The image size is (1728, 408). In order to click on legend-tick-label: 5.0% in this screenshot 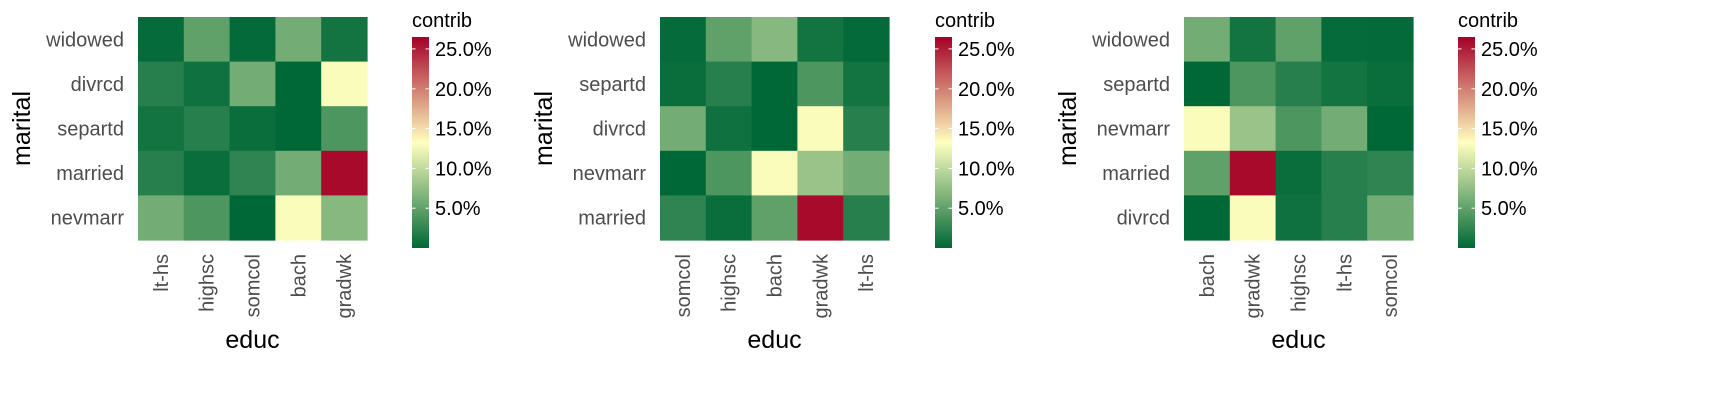, I will do `click(981, 209)`.